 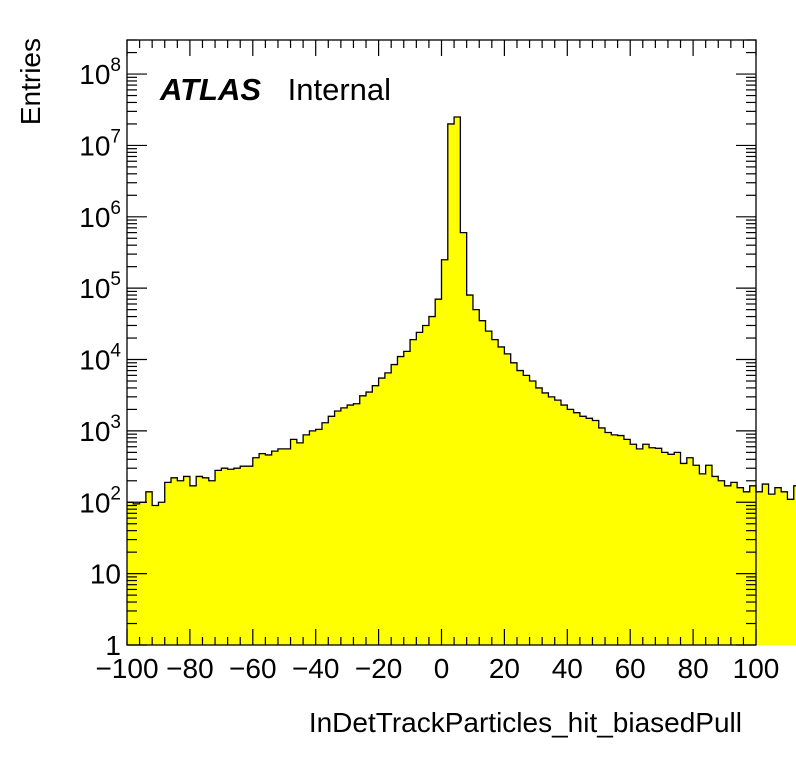 I want to click on x-axis-label: InDetTrackParticles_hit_biasedPull, so click(x=525, y=722).